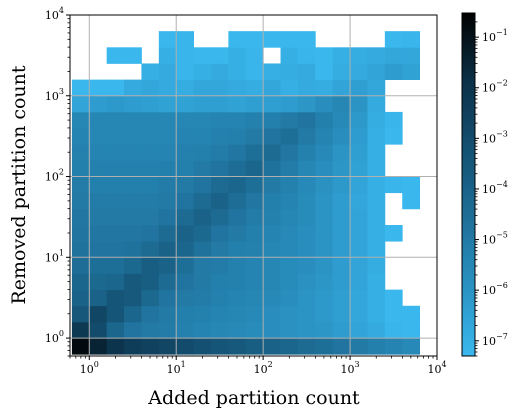  I want to click on x-tick-label: 100, so click(89, 368).